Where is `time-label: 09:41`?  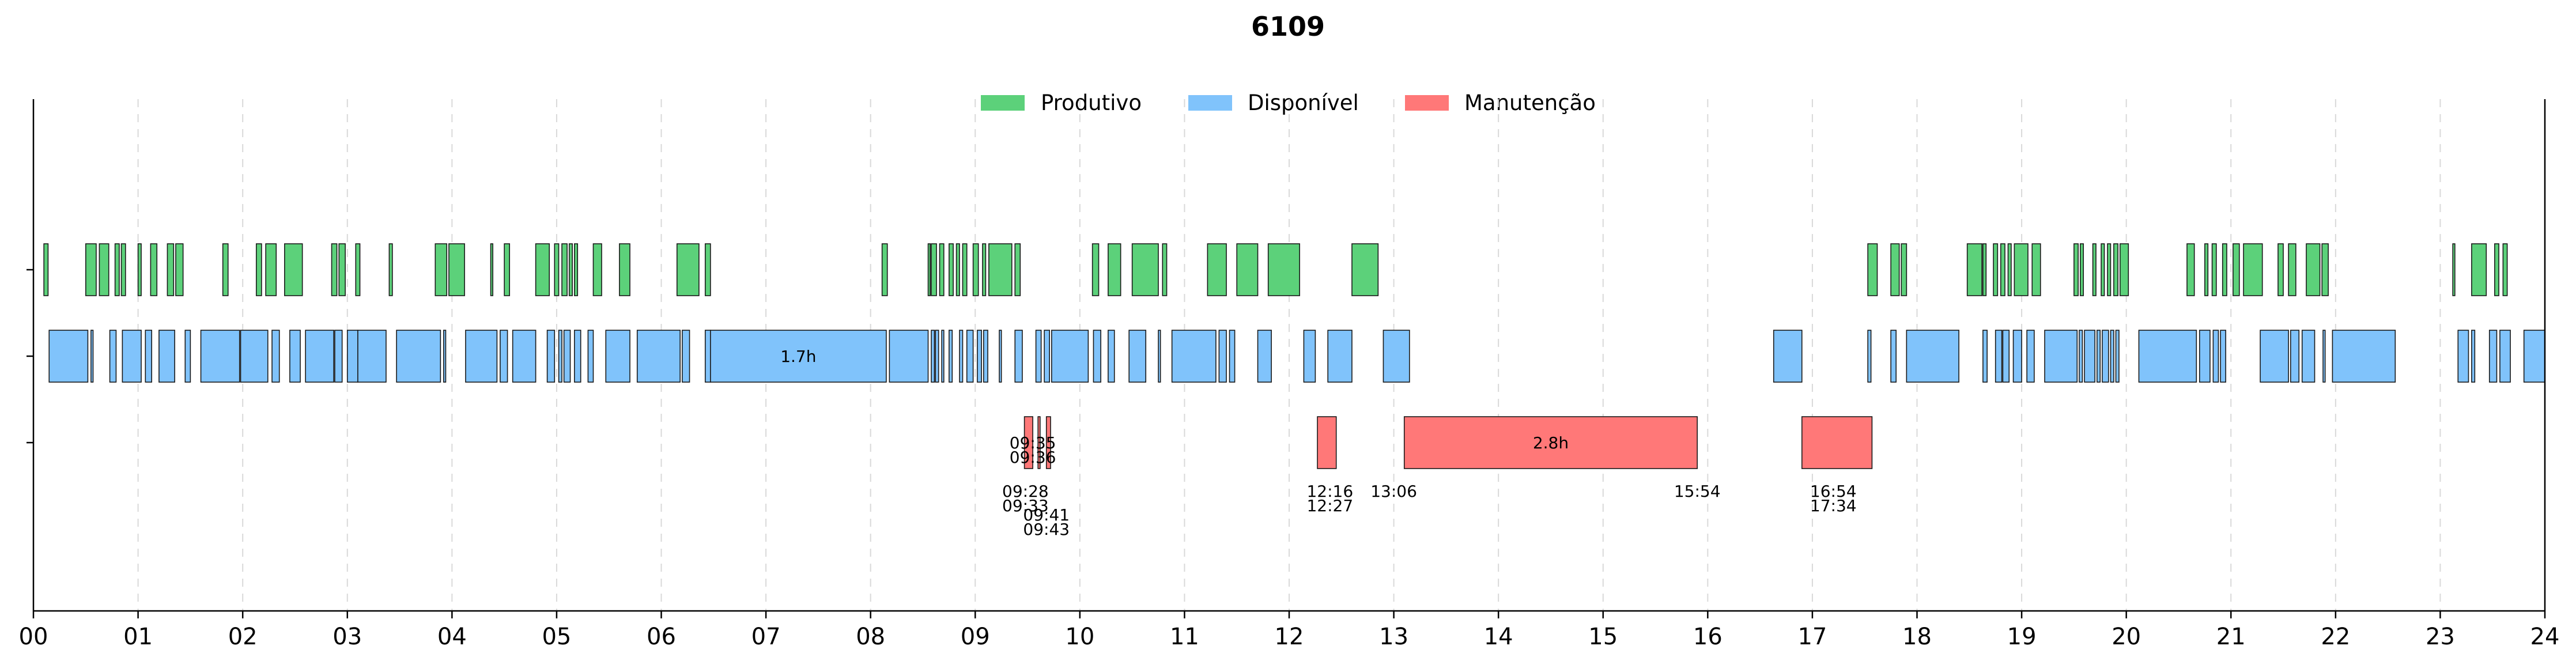 time-label: 09:41 is located at coordinates (1046, 514).